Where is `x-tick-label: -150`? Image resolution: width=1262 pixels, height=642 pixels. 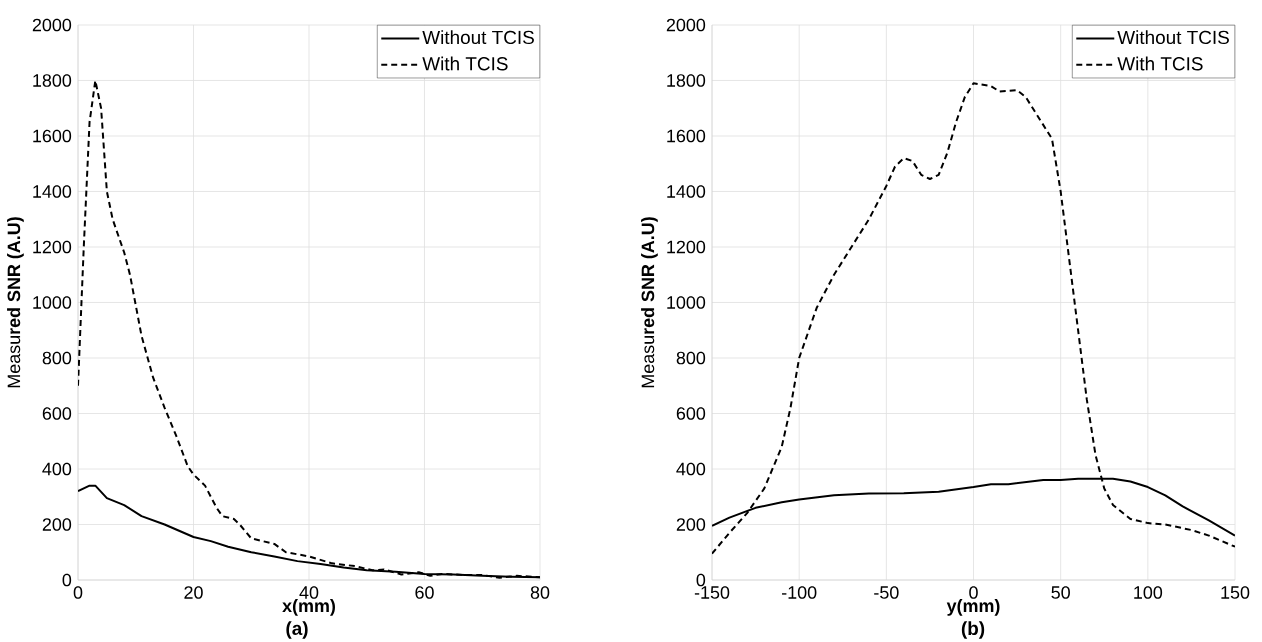
x-tick-label: -150 is located at coordinates (712, 592).